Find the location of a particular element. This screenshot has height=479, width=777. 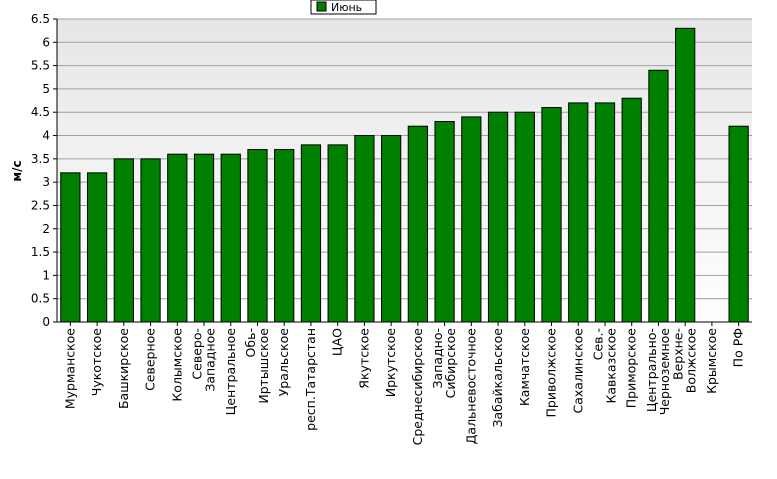

x-tick-label: Дальневосточное is located at coordinates (470, 386).